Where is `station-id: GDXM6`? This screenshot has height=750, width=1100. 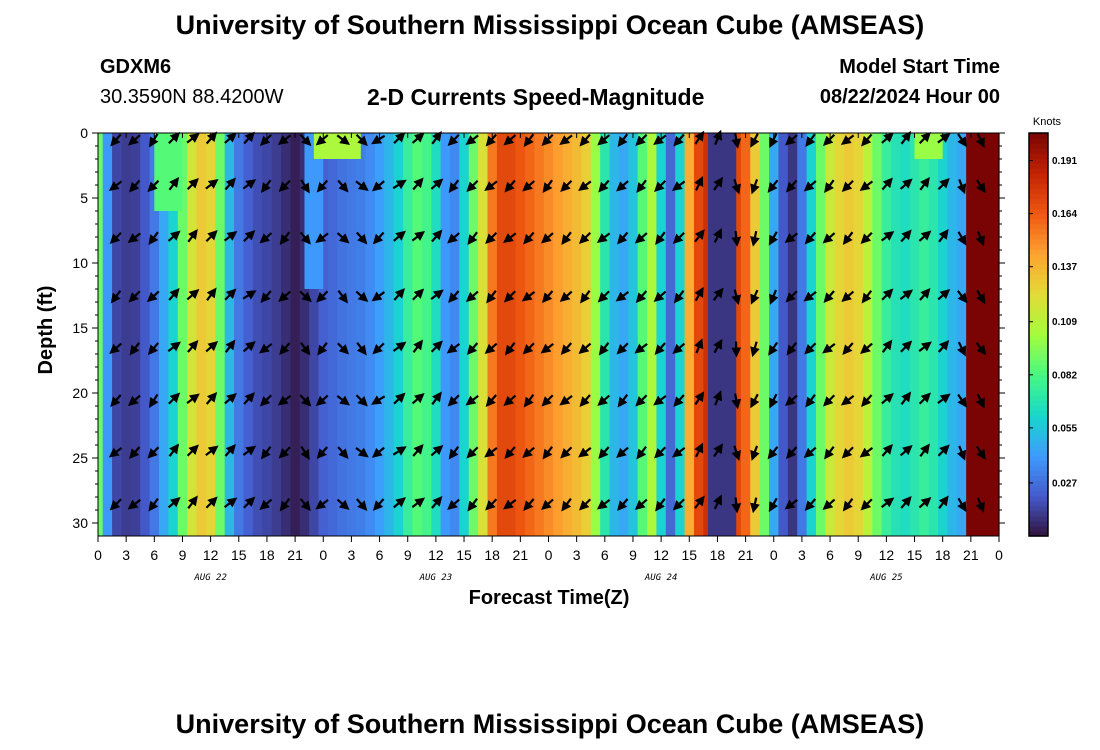
station-id: GDXM6 is located at coordinates (136, 67).